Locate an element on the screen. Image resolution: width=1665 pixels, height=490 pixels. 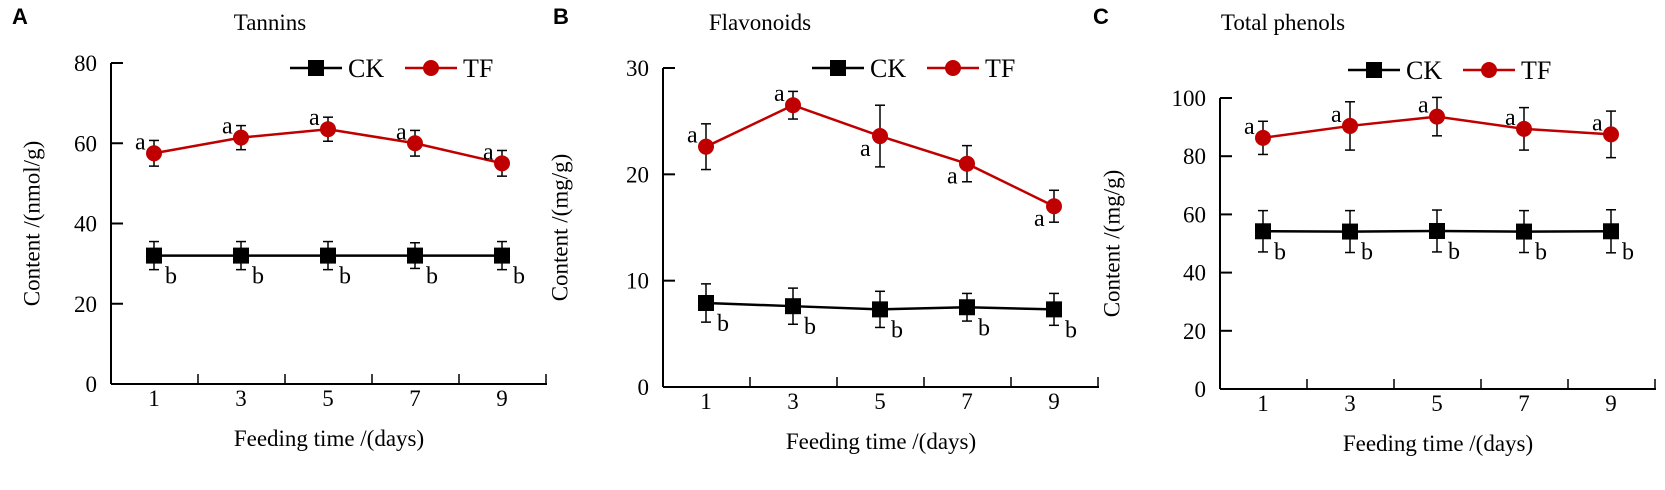
panel-letter: B is located at coordinates (561, 16).